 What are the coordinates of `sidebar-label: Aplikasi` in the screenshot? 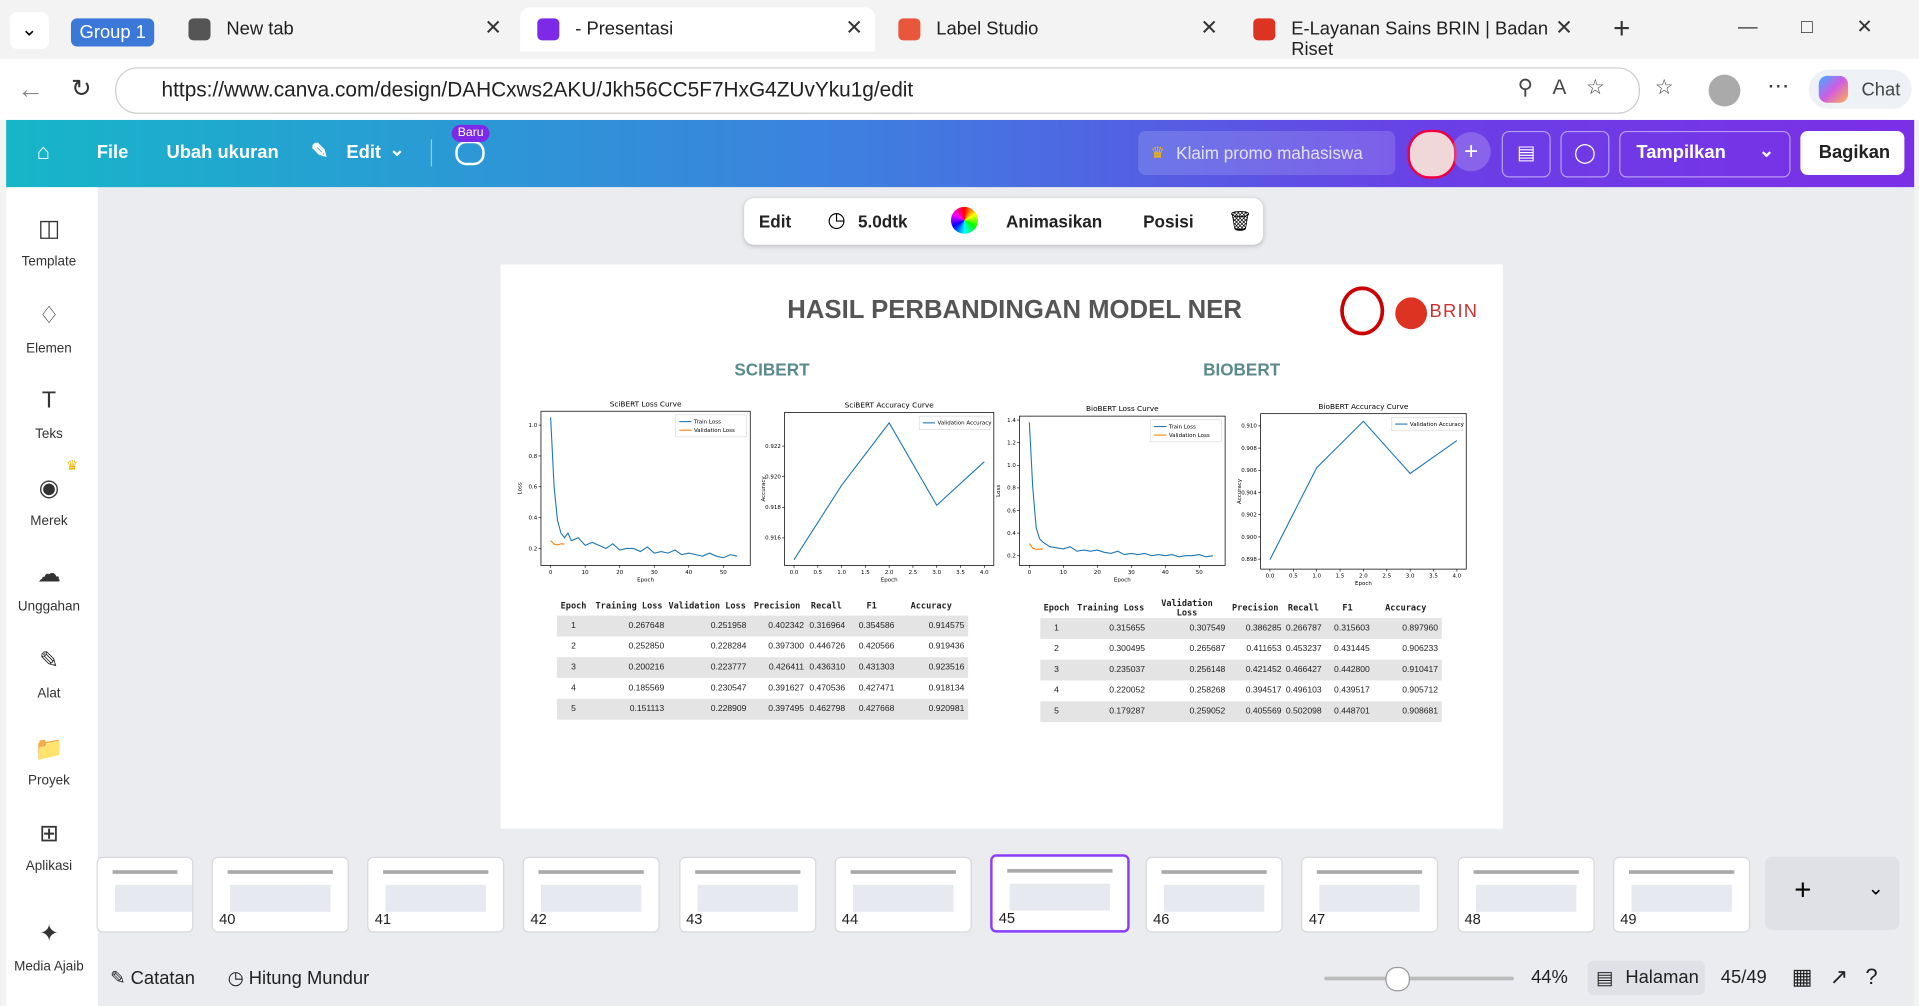 It's located at (49, 867).